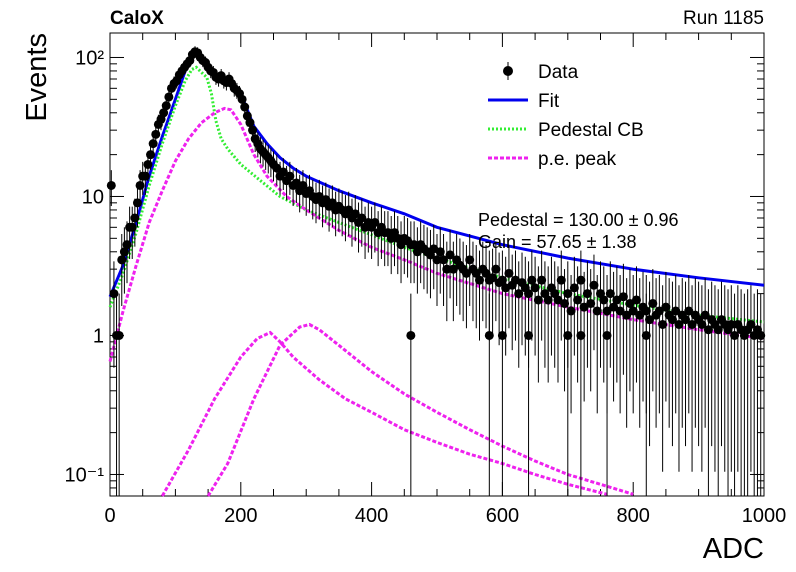  I want to click on y-tick-label: 10, so click(93, 197).